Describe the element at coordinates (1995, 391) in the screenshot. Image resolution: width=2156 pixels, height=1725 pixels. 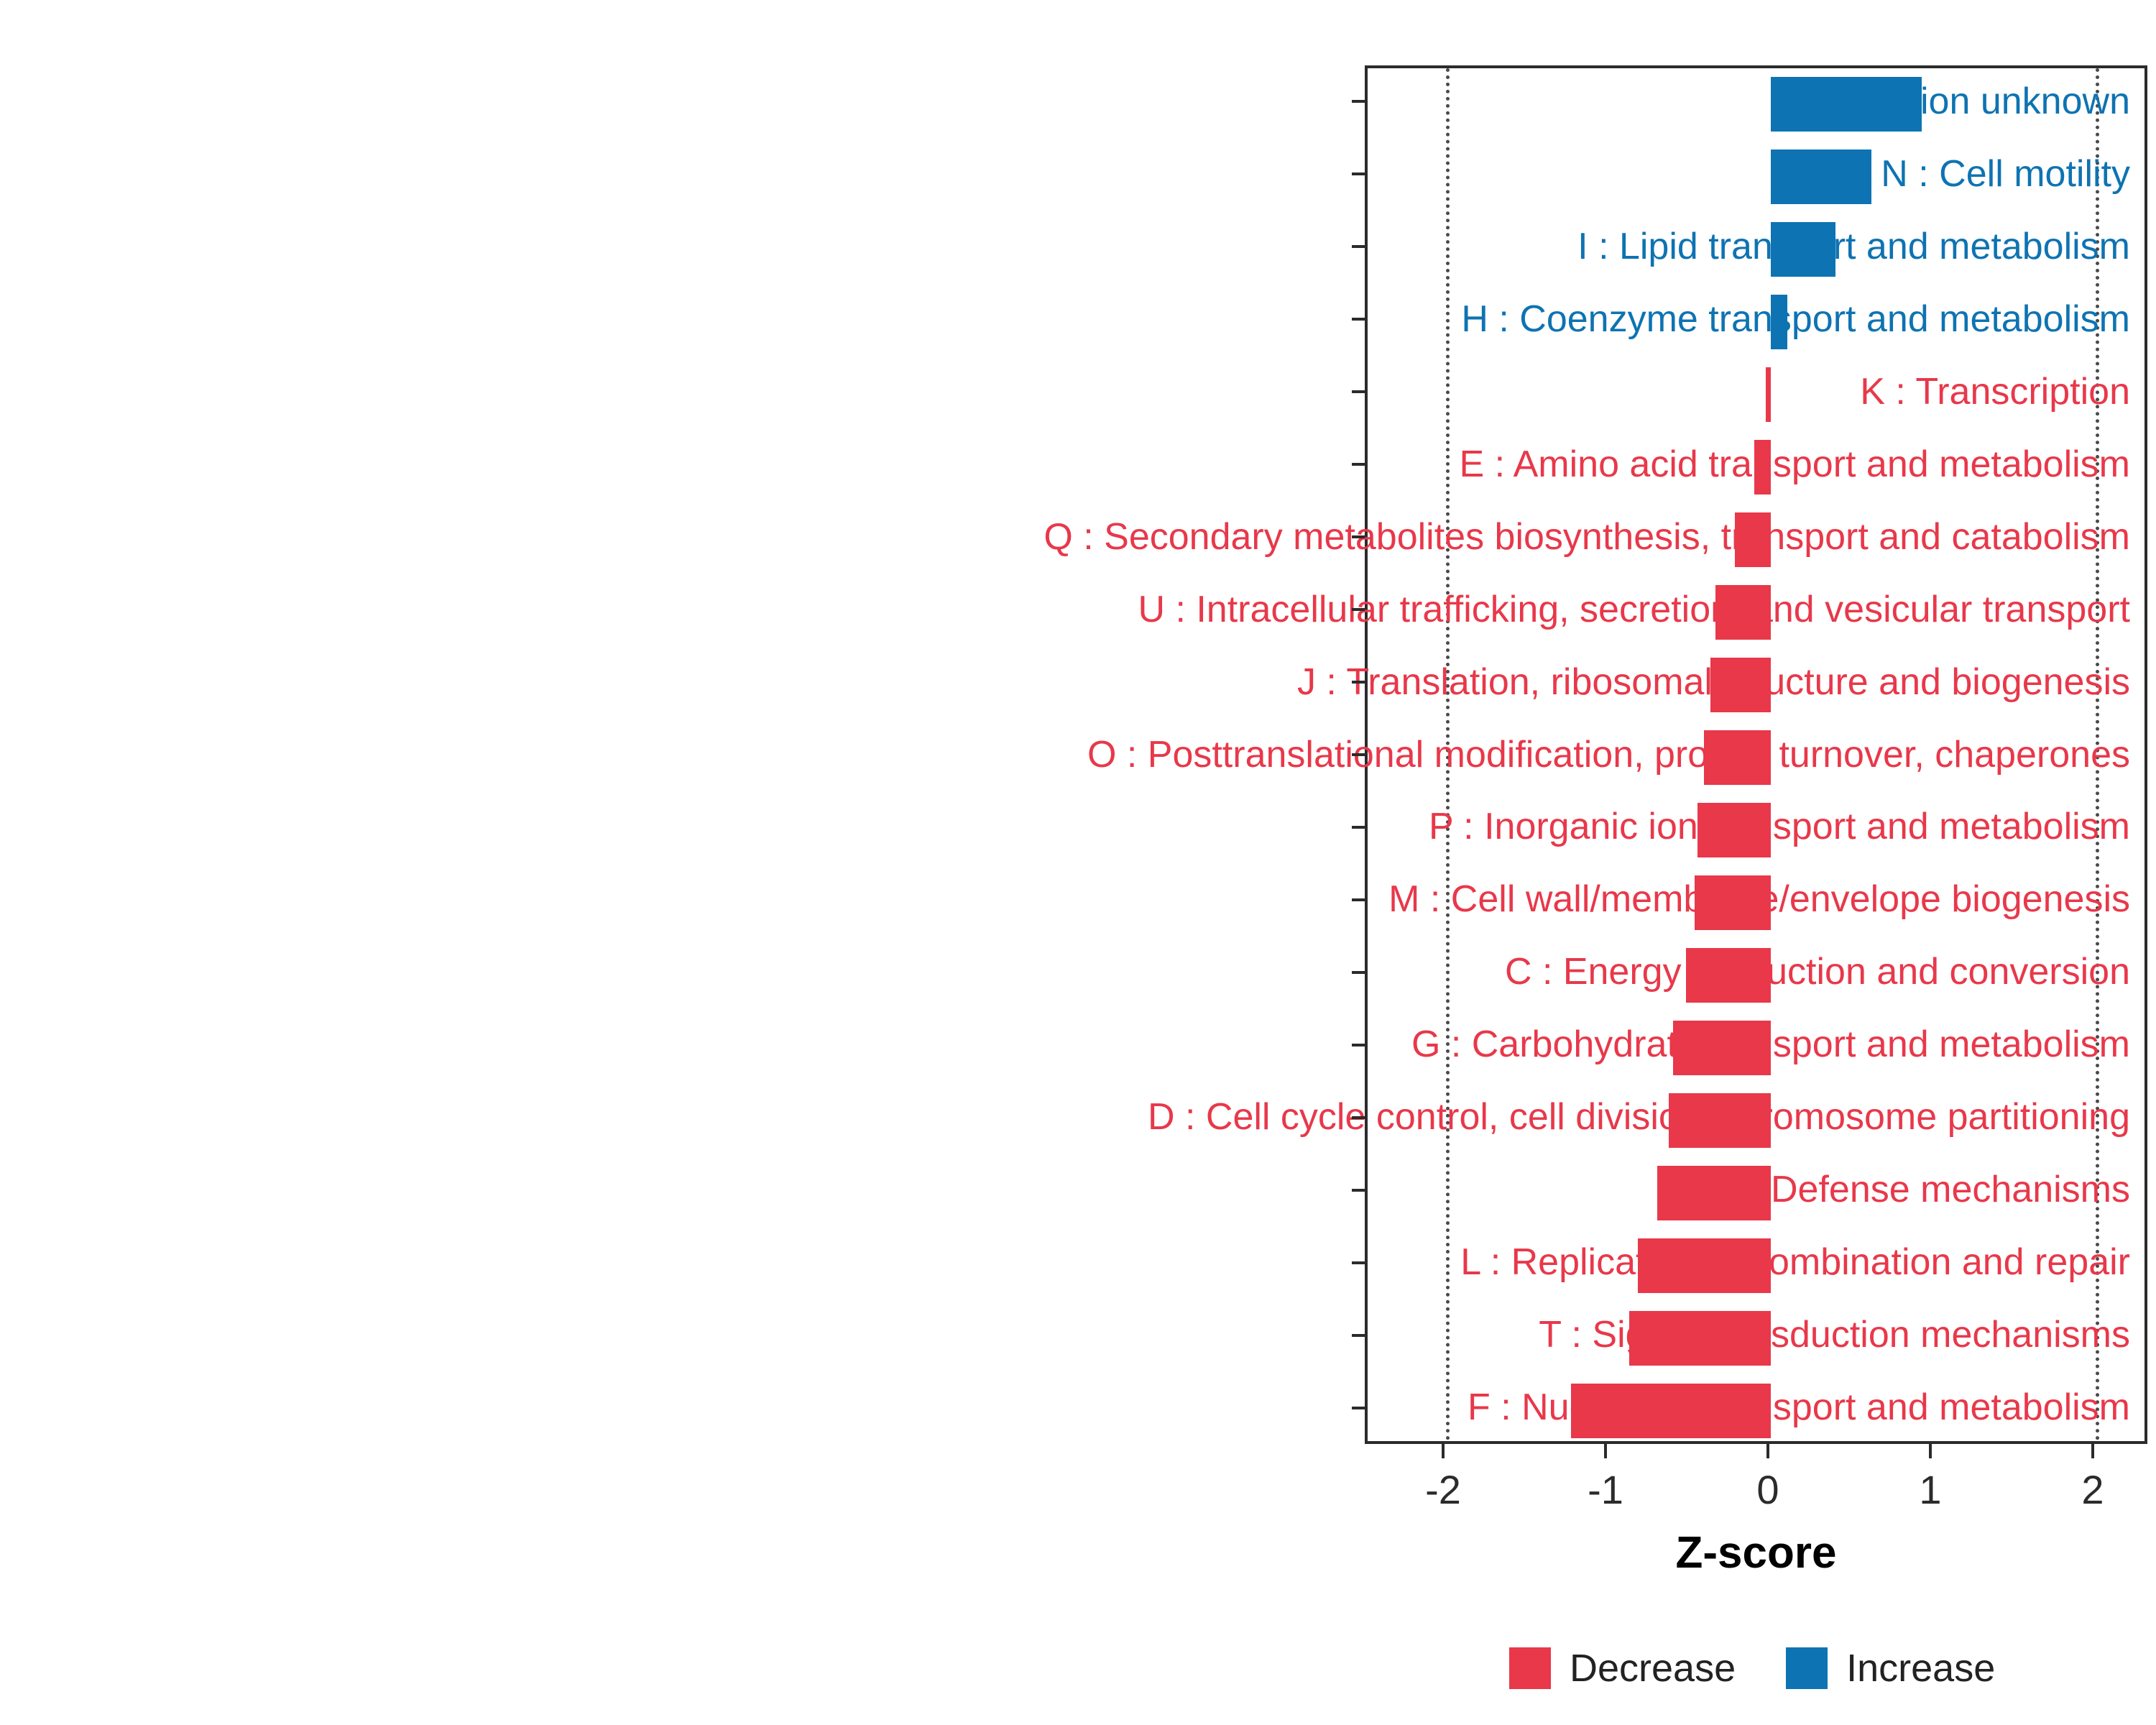
I see `category-label: K : Transcription` at that location.